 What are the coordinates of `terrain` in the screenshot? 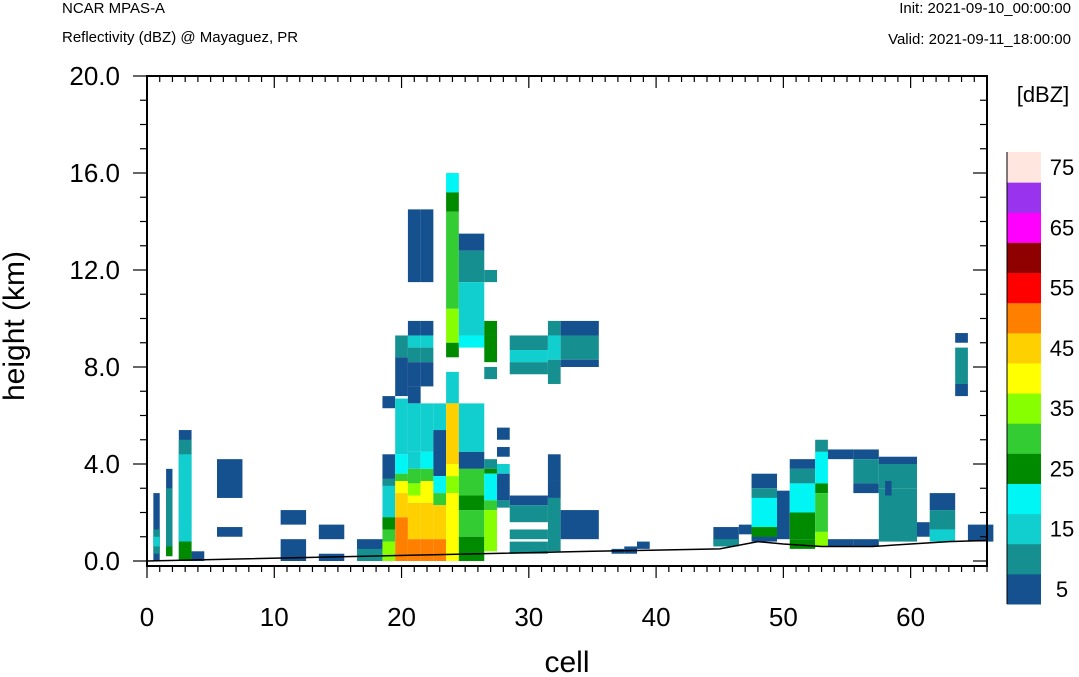 It's located at (567, 550).